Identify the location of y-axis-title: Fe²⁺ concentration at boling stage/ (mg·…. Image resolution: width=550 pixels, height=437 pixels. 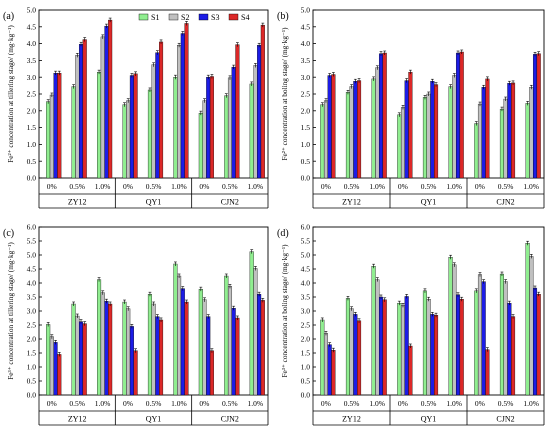
(284, 94).